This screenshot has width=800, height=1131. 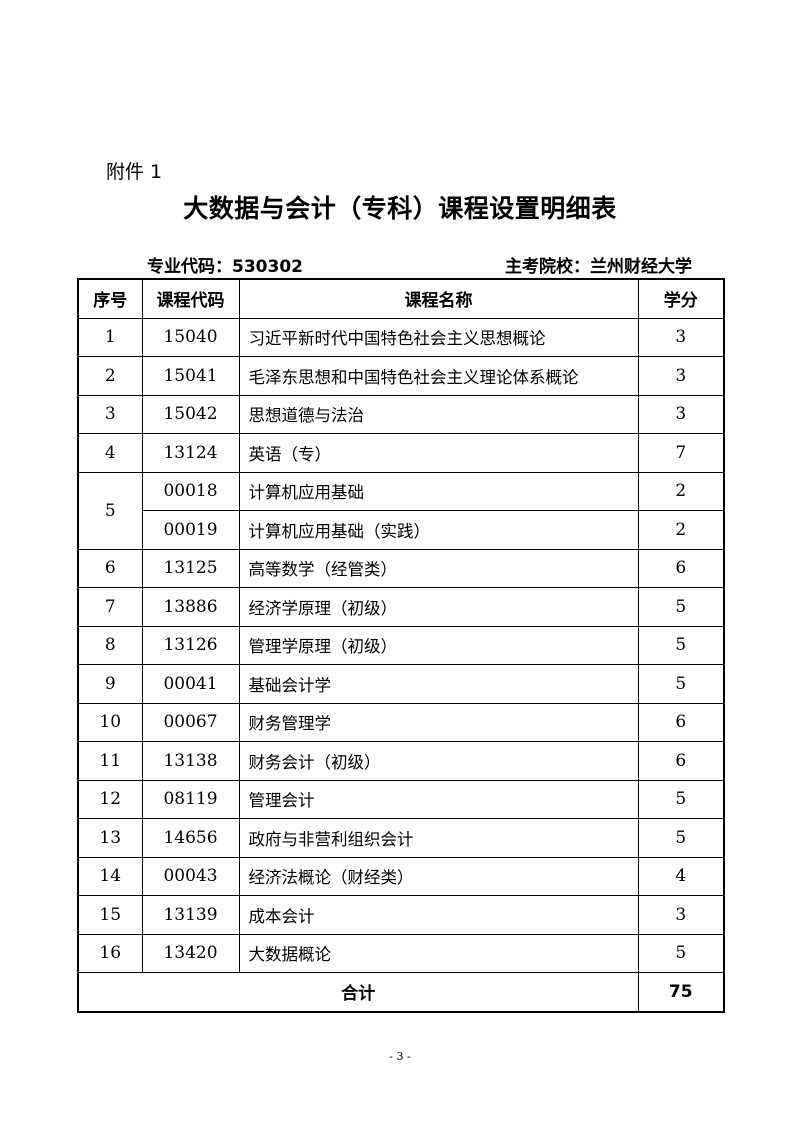 I want to click on table-row: 13 14656 政府与非营利组织会计 5, so click(x=401, y=838).